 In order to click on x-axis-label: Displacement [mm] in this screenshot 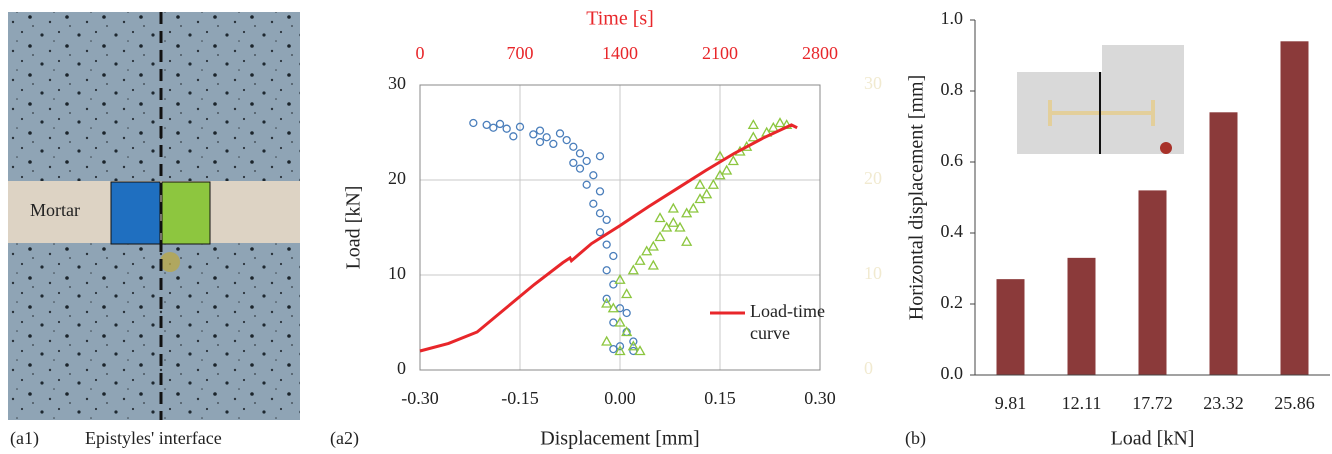, I will do `click(619, 439)`.